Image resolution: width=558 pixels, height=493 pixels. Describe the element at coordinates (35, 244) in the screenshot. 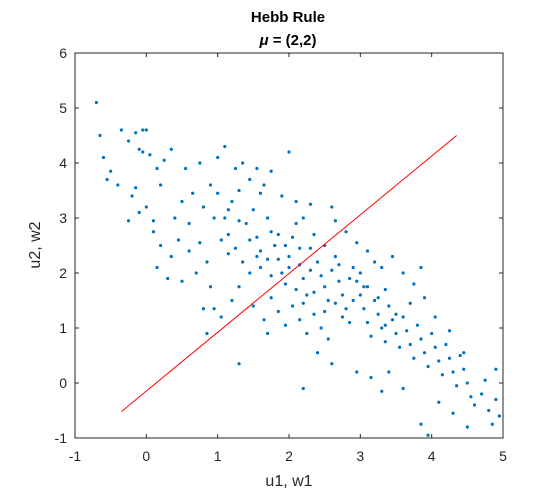

I see `y-axis-label: u2, w2` at that location.